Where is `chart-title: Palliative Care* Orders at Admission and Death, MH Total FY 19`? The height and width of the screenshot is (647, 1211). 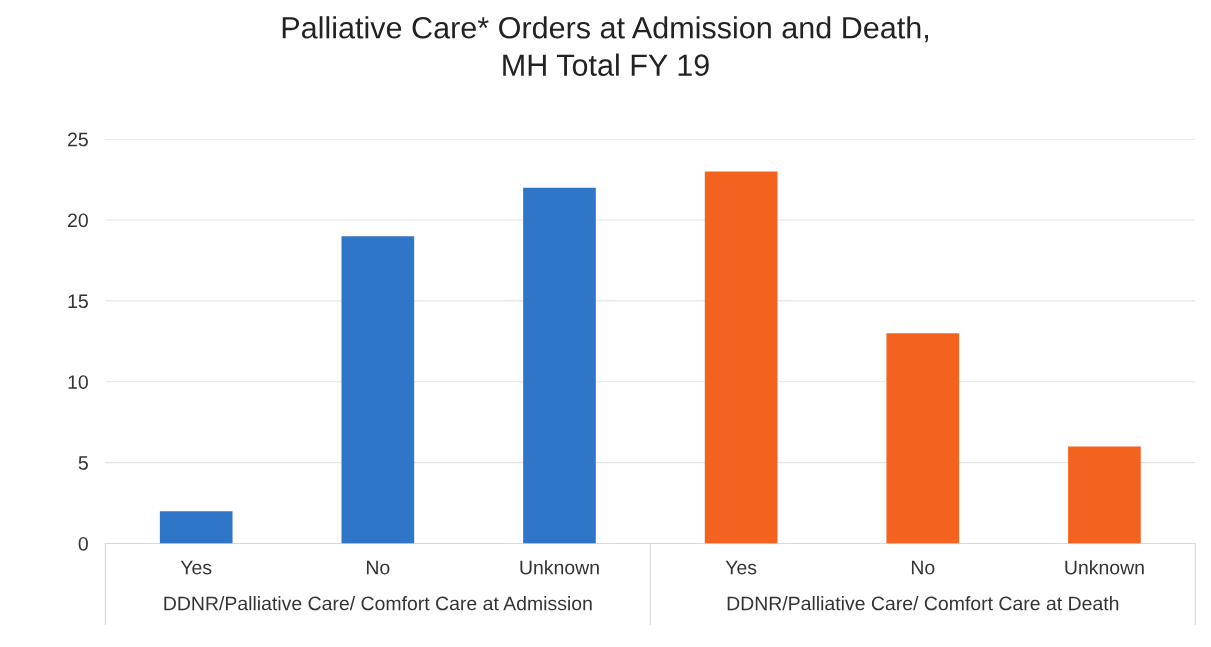
chart-title: Palliative Care* Orders at Admission and Death, MH Total FY 19 is located at coordinates (605, 46).